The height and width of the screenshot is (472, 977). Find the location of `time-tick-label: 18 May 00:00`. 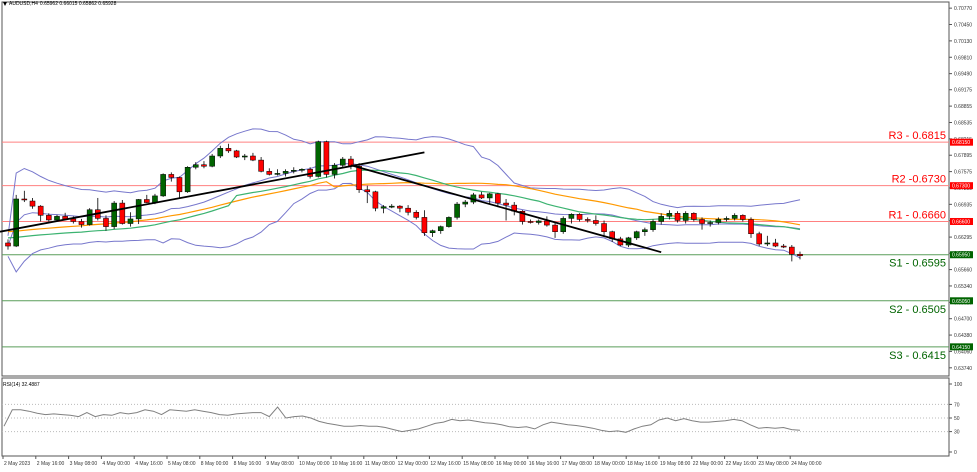

time-tick-label: 18 May 00:00 is located at coordinates (609, 464).